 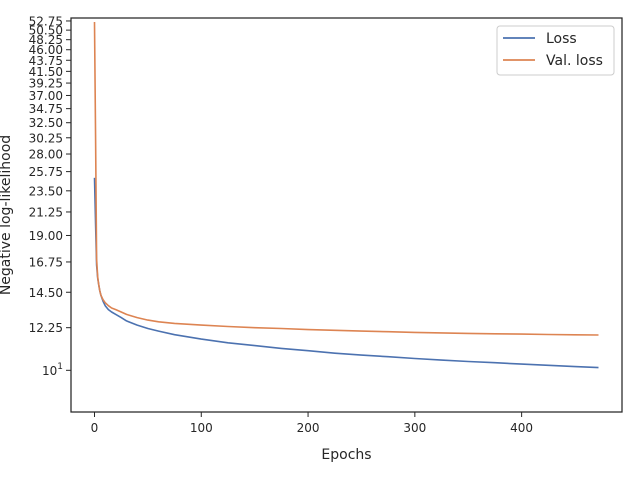 What do you see at coordinates (46, 262) in the screenshot?
I see `y-tick-label: 16.75` at bounding box center [46, 262].